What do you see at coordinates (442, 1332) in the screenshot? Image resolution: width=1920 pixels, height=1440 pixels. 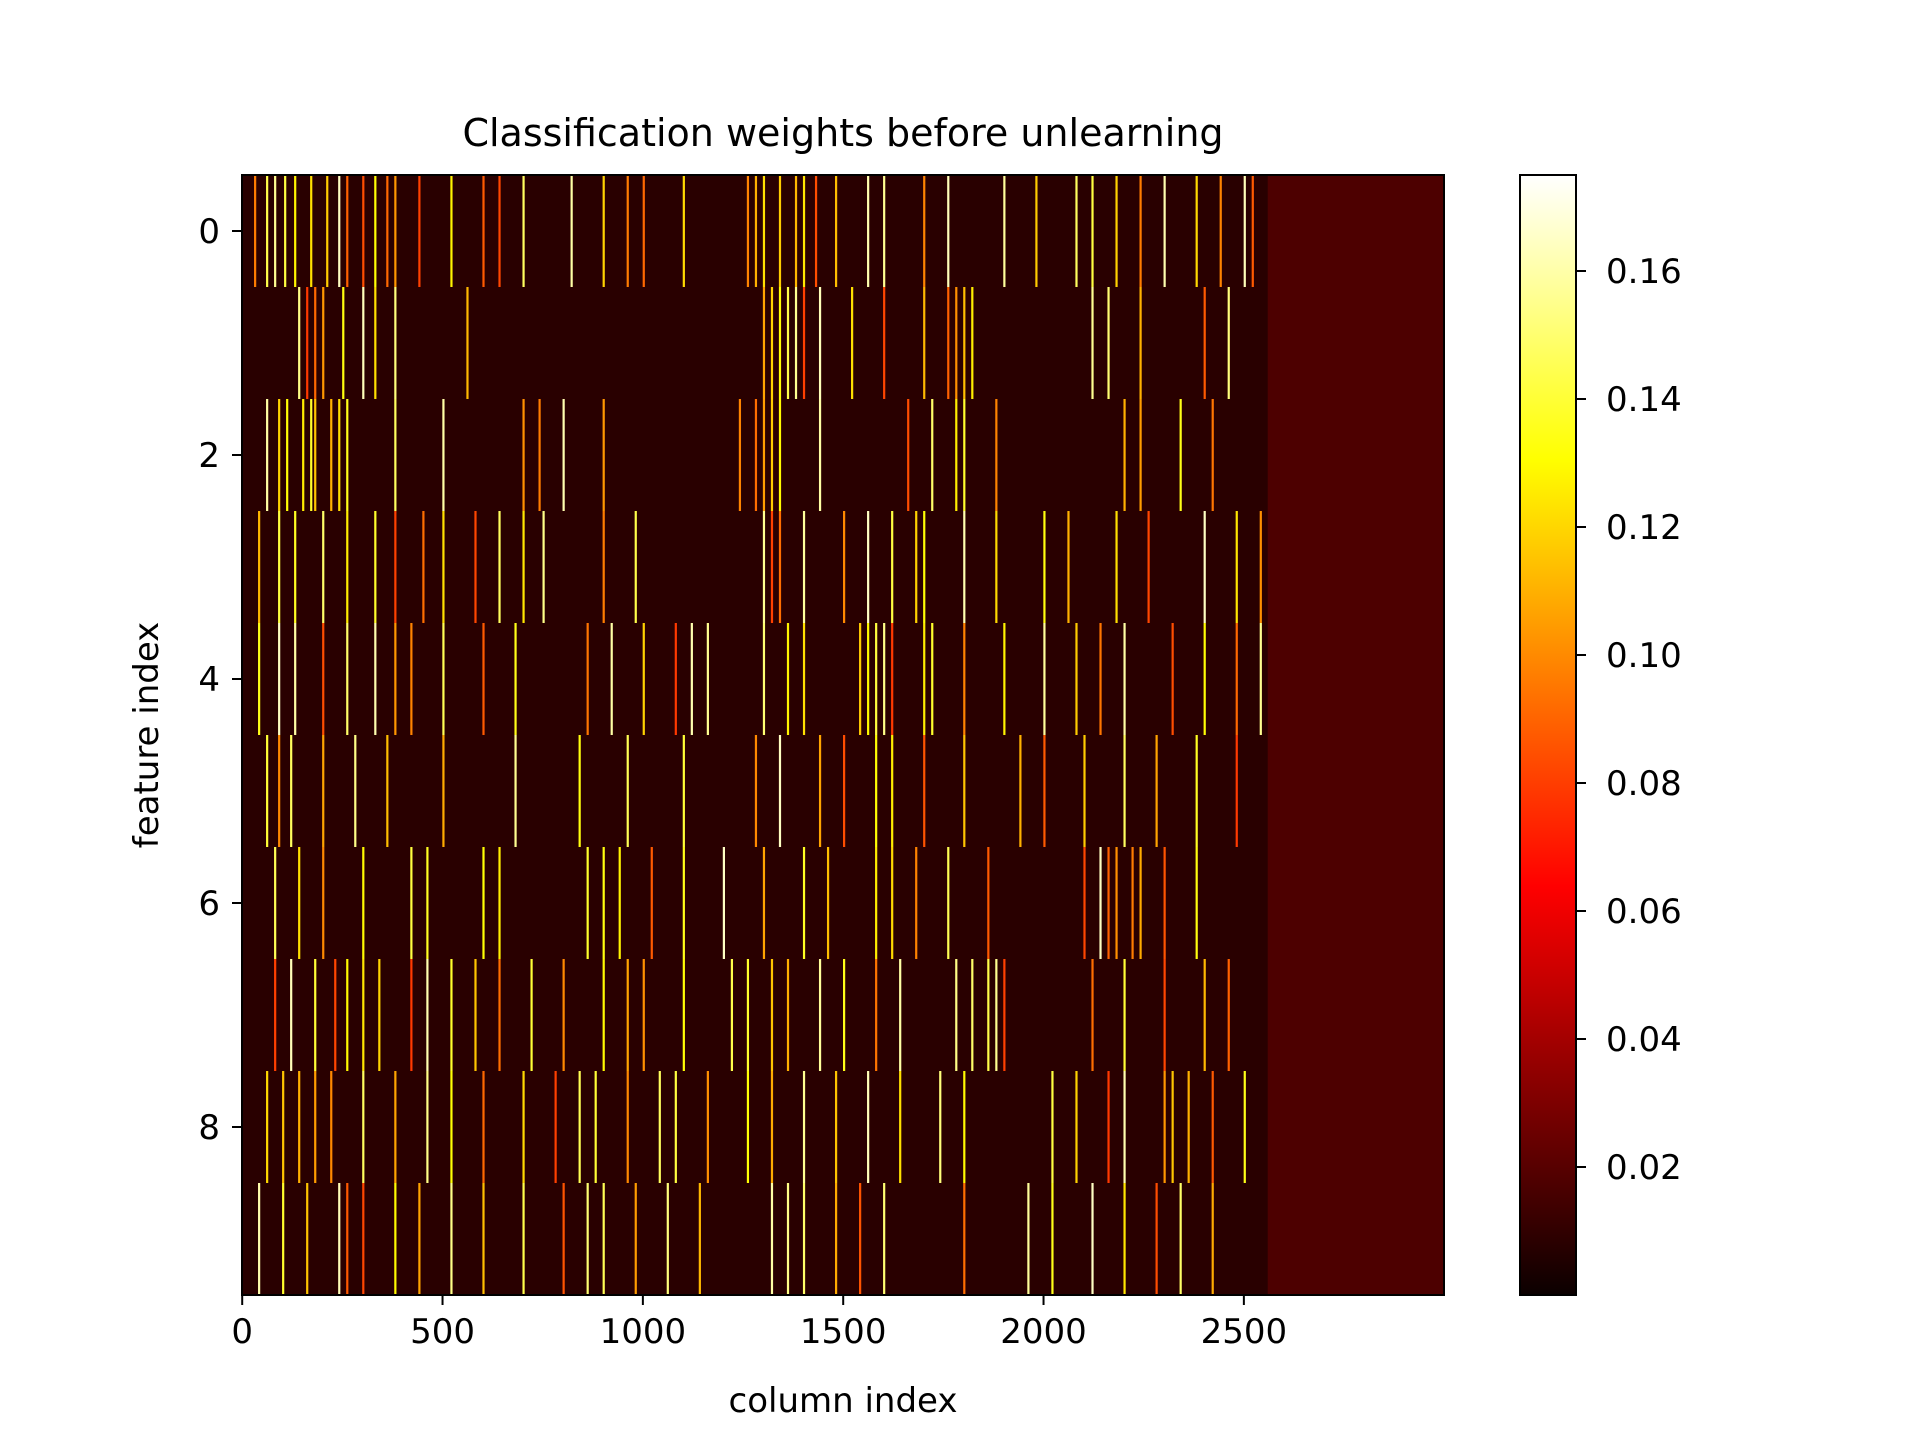 I see `x-tick-label: 500` at bounding box center [442, 1332].